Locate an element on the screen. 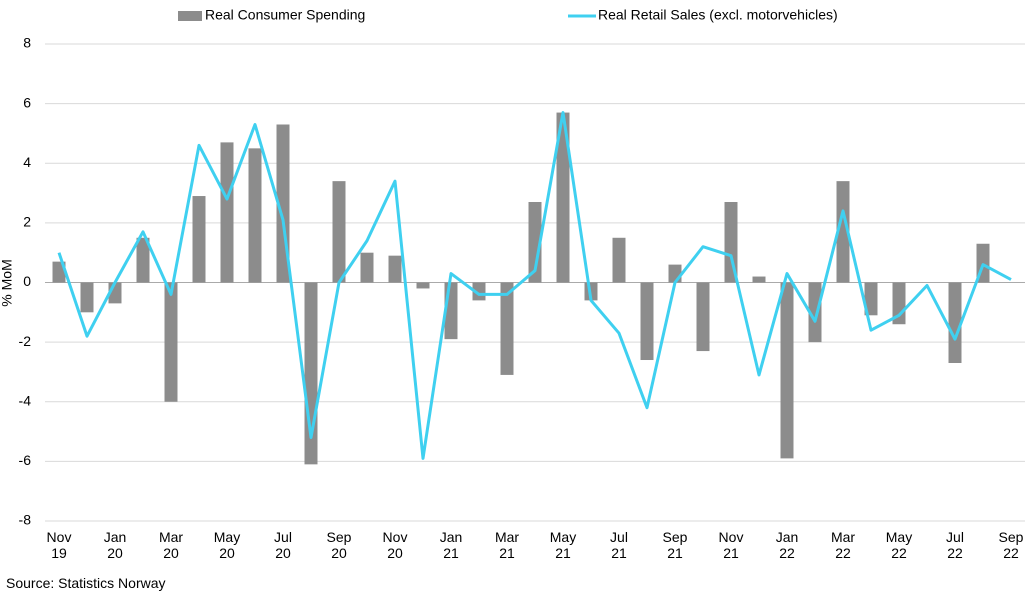  source: Source: Statistics Norway is located at coordinates (86, 583).